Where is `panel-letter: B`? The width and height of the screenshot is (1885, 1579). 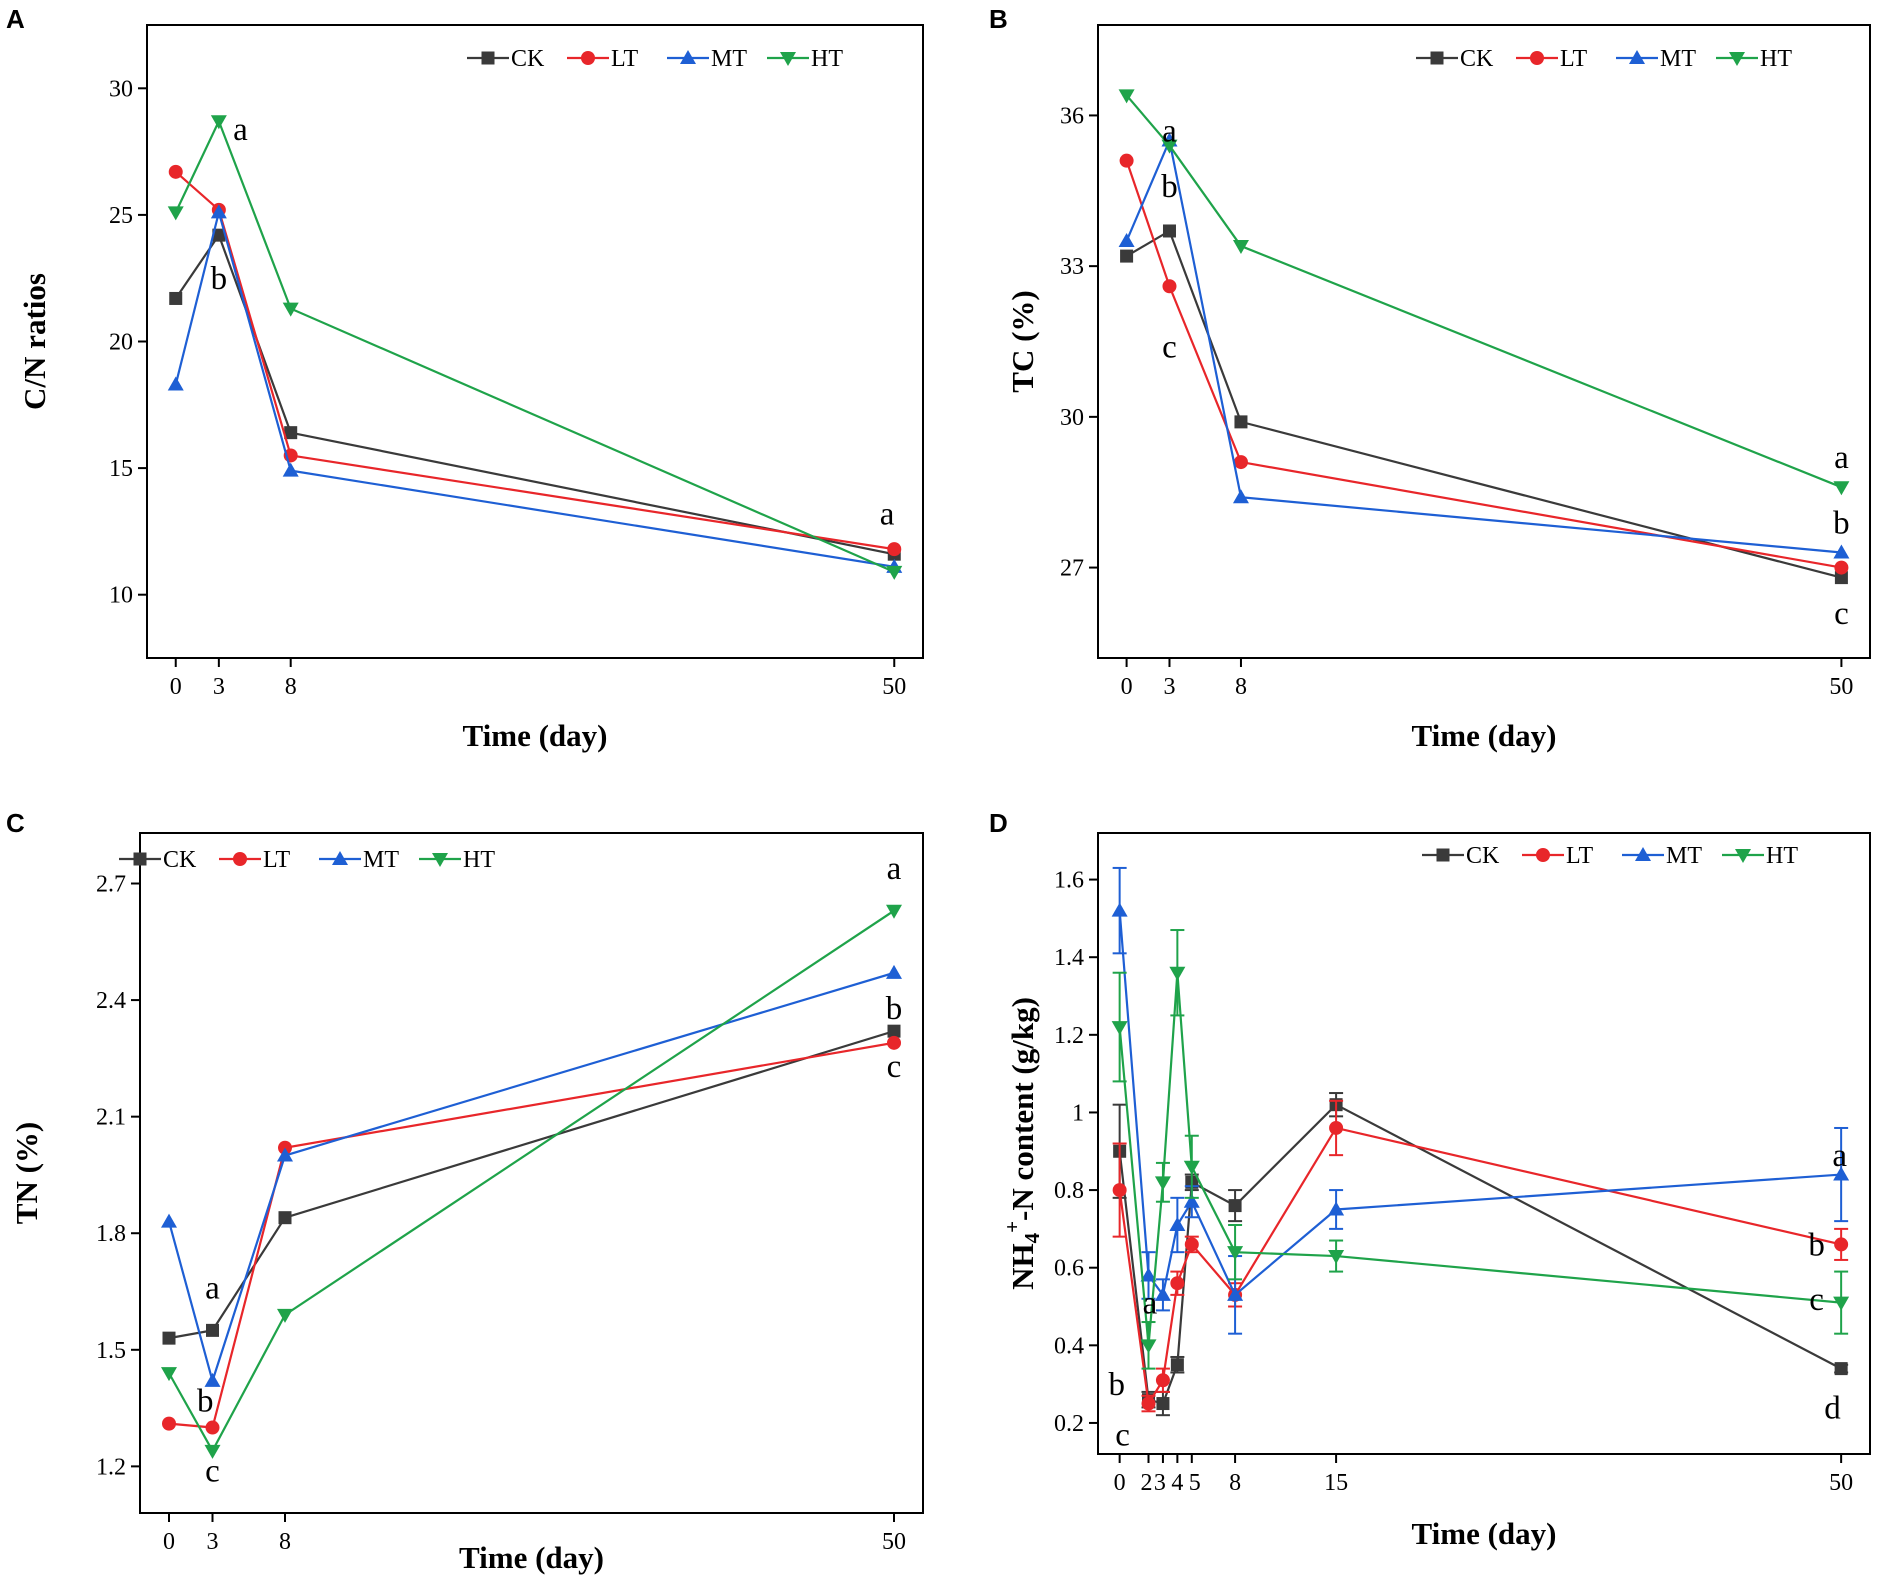
panel-letter: B is located at coordinates (998, 19).